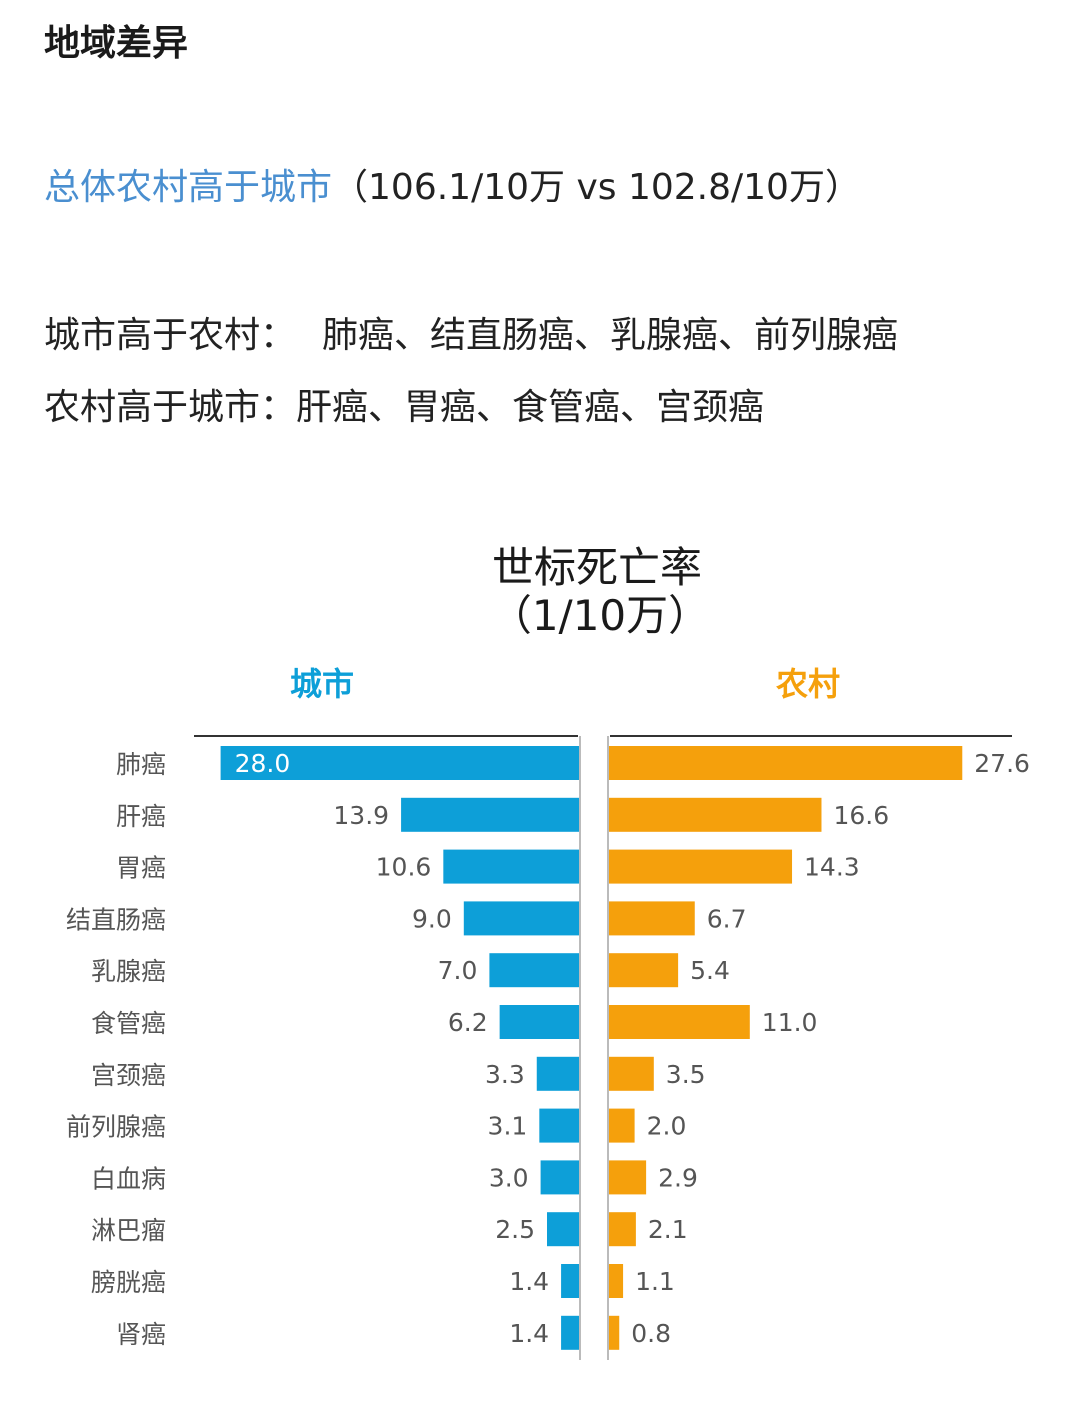  Describe the element at coordinates (509, 1177) in the screenshot. I see `bar-urban-value: 3.0` at that location.